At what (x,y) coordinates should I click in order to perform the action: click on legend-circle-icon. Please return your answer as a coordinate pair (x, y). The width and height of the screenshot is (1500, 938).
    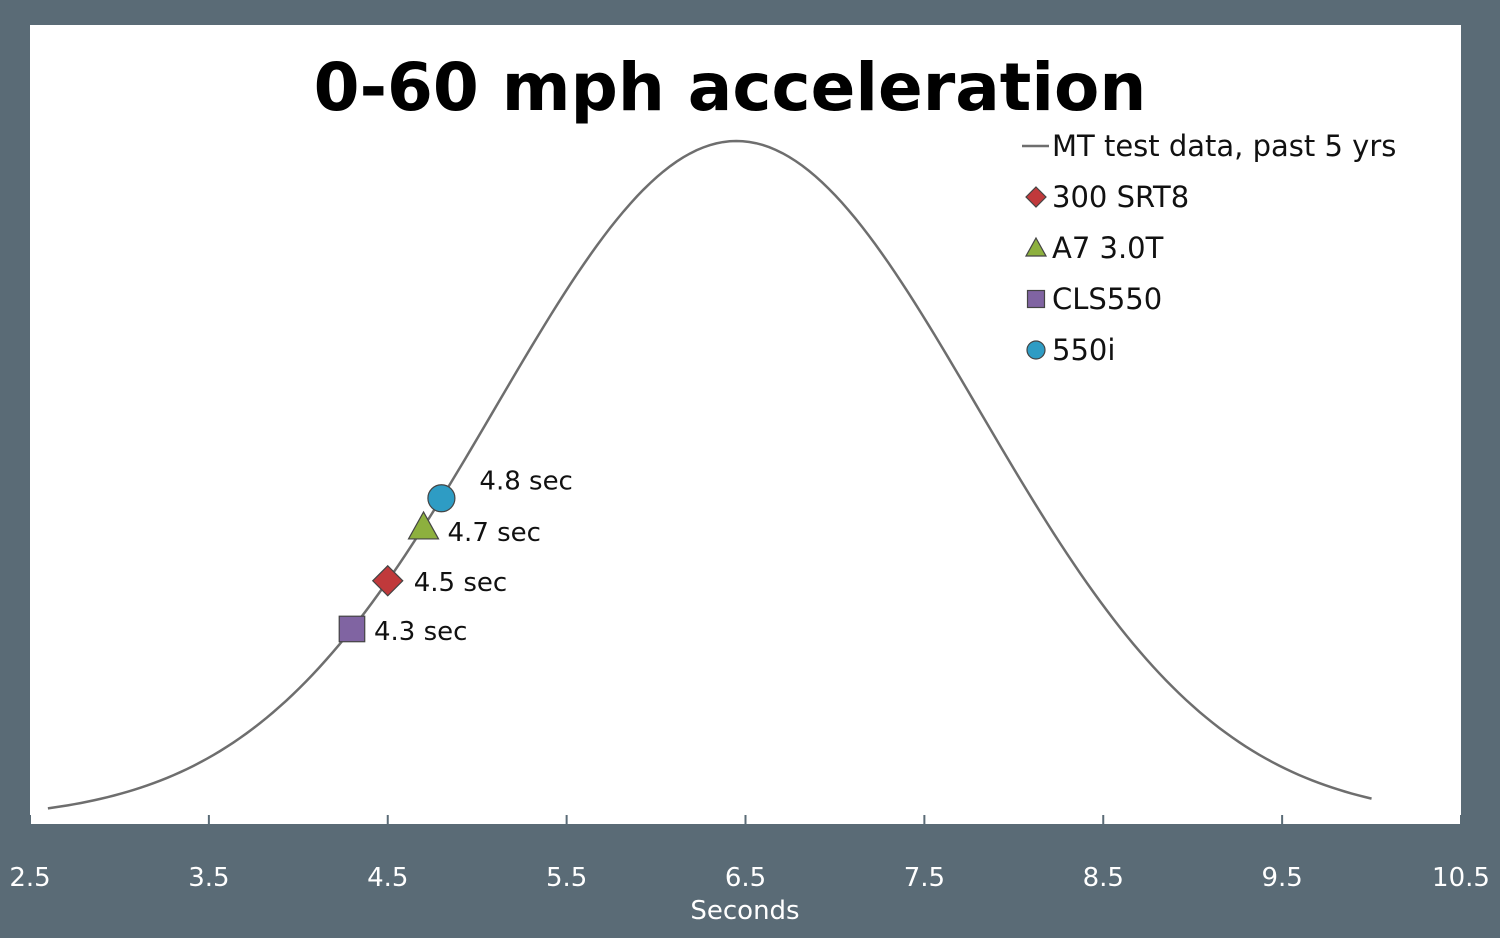
    Looking at the image, I should click on (1036, 350).